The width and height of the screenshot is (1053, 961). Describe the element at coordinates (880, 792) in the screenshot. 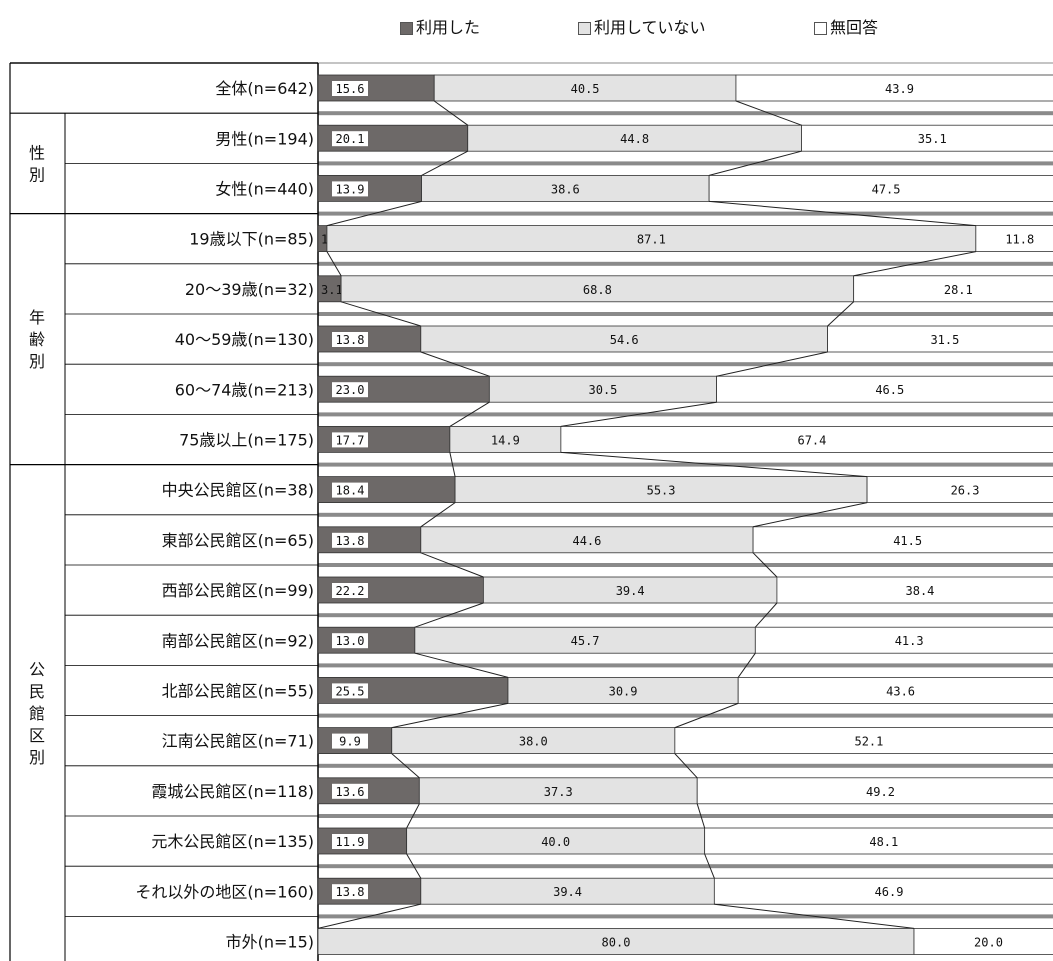

I see `label-no-answer: 49.2` at that location.